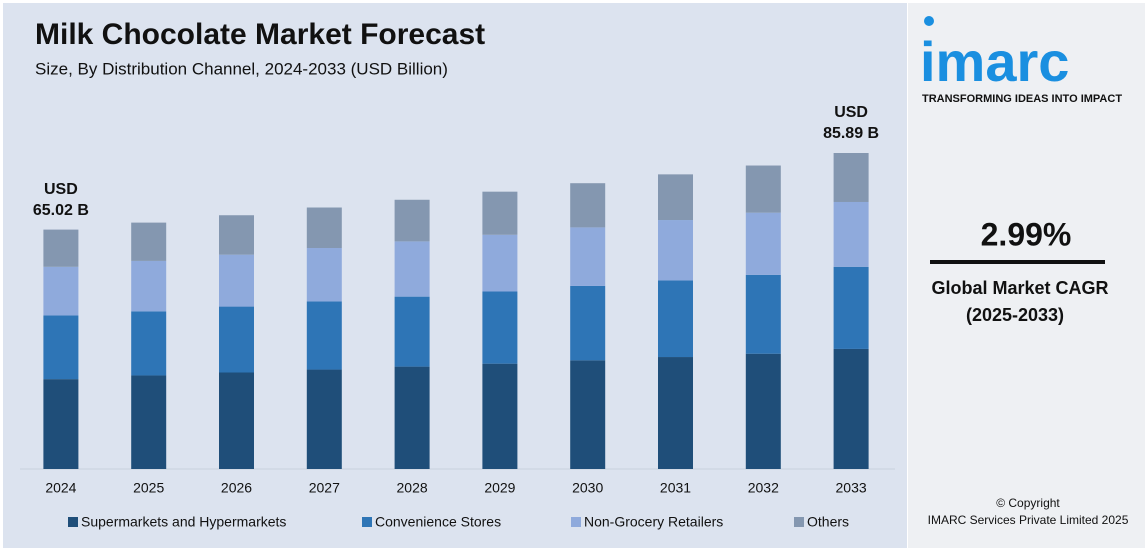 Image resolution: width=1148 pixels, height=553 pixels. What do you see at coordinates (60, 488) in the screenshot?
I see `x-tick-label: 2024` at bounding box center [60, 488].